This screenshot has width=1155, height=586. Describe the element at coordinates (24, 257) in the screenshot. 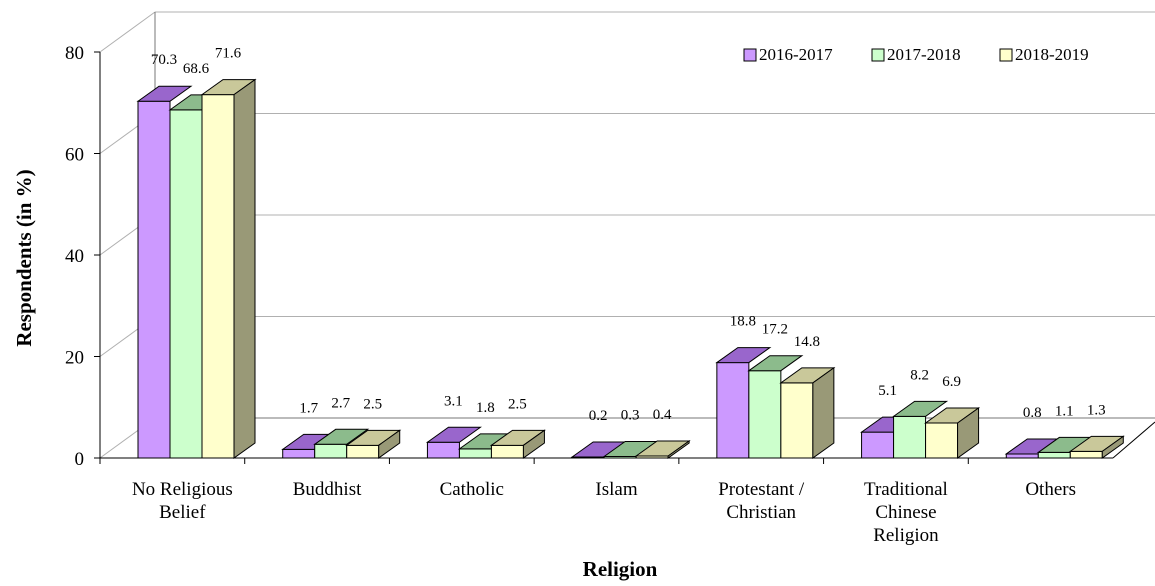

I see `y-axis-title: Respondents (in %)` at that location.